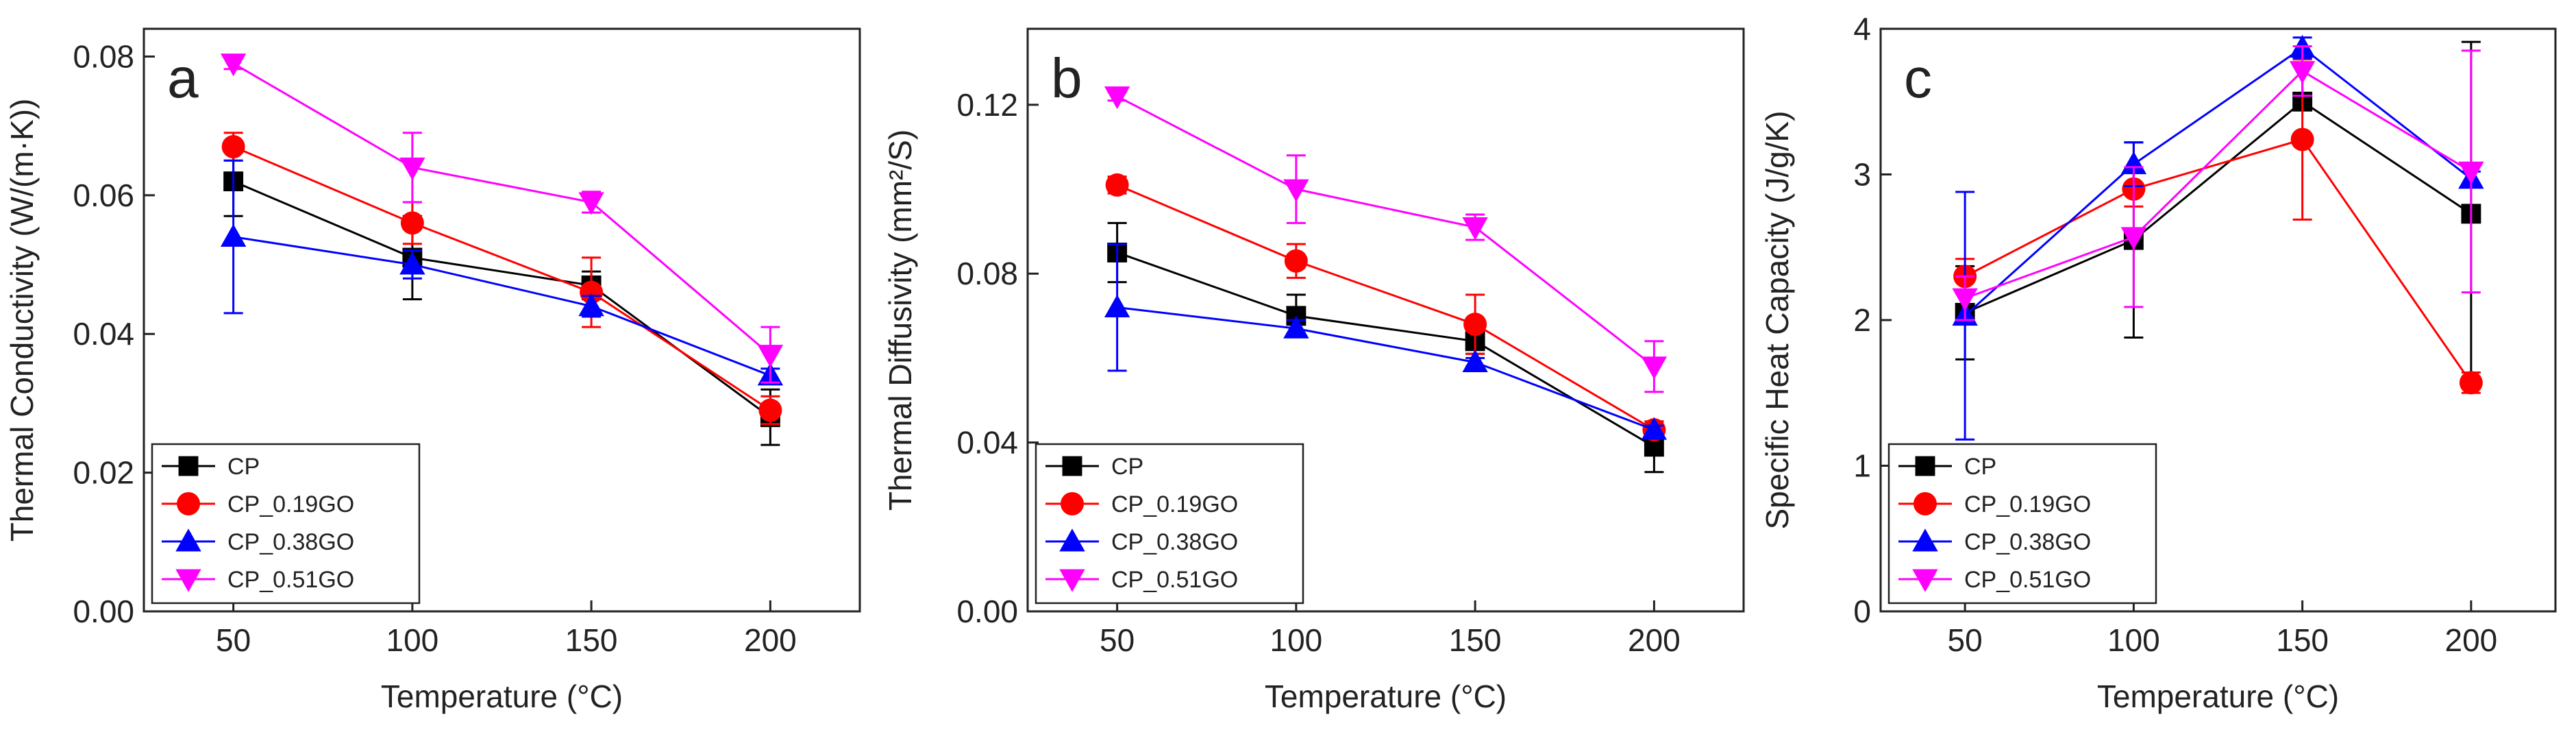 The width and height of the screenshot is (2576, 732). I want to click on legend: CP CP_0.19GO CP_0.38GO CP_0.51GO, so click(2022, 524).